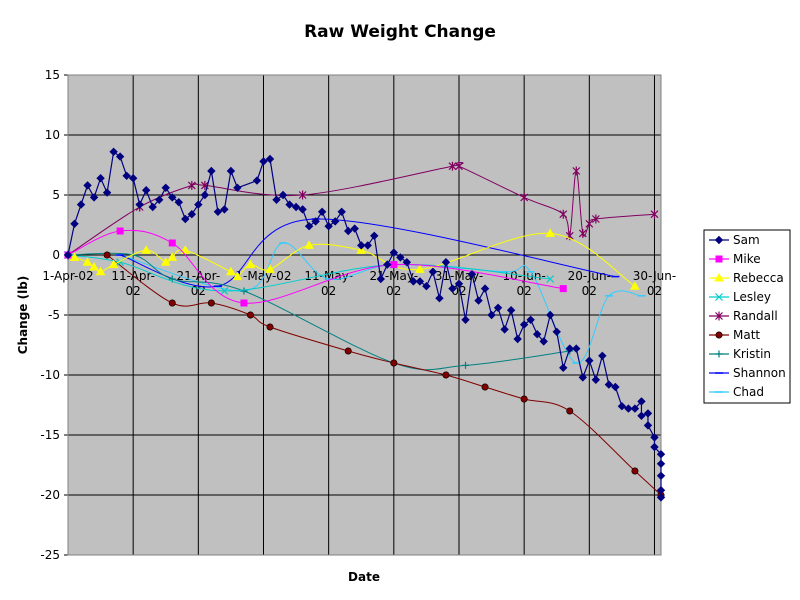  I want to click on y-tick-label: 15, so click(52, 75).